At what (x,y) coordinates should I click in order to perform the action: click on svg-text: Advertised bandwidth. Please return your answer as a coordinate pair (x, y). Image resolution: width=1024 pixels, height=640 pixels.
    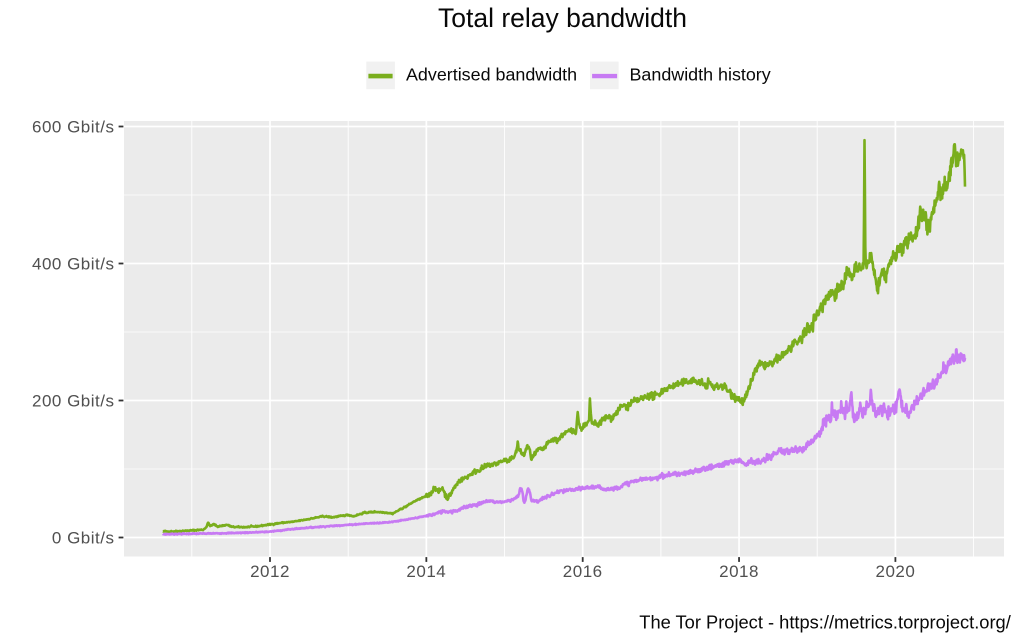
    Looking at the image, I should click on (491, 75).